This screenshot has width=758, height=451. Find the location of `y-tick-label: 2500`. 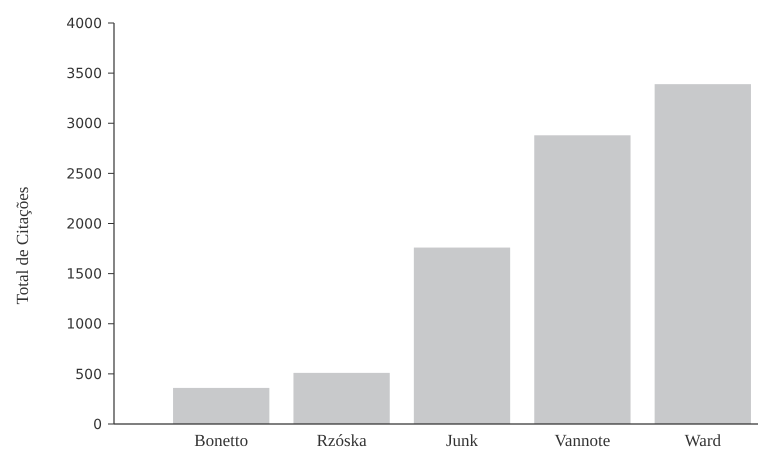

y-tick-label: 2500 is located at coordinates (84, 174).